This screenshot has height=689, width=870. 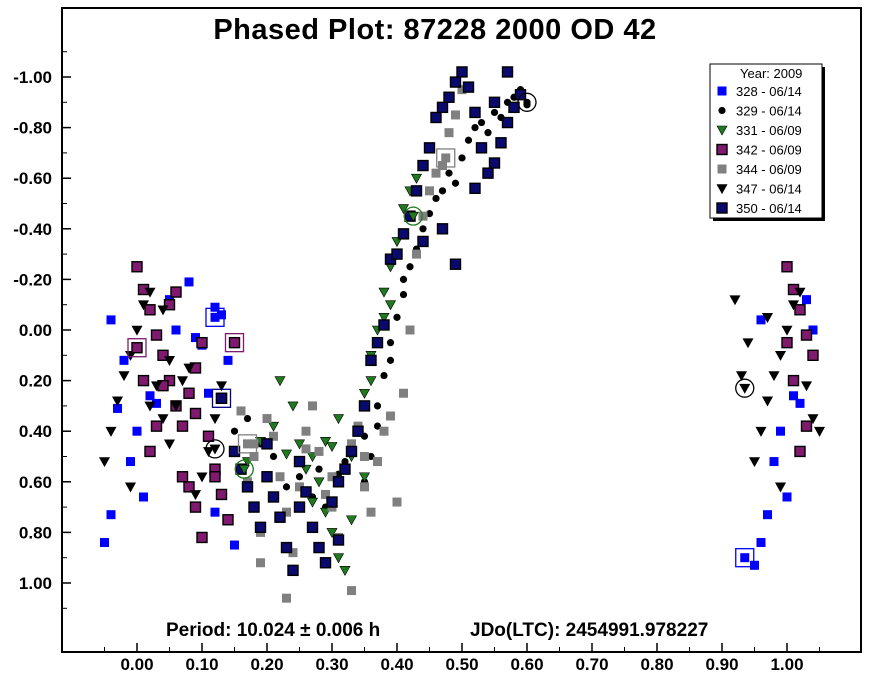 I want to click on x-tick-label: 0.30, so click(x=331, y=664).